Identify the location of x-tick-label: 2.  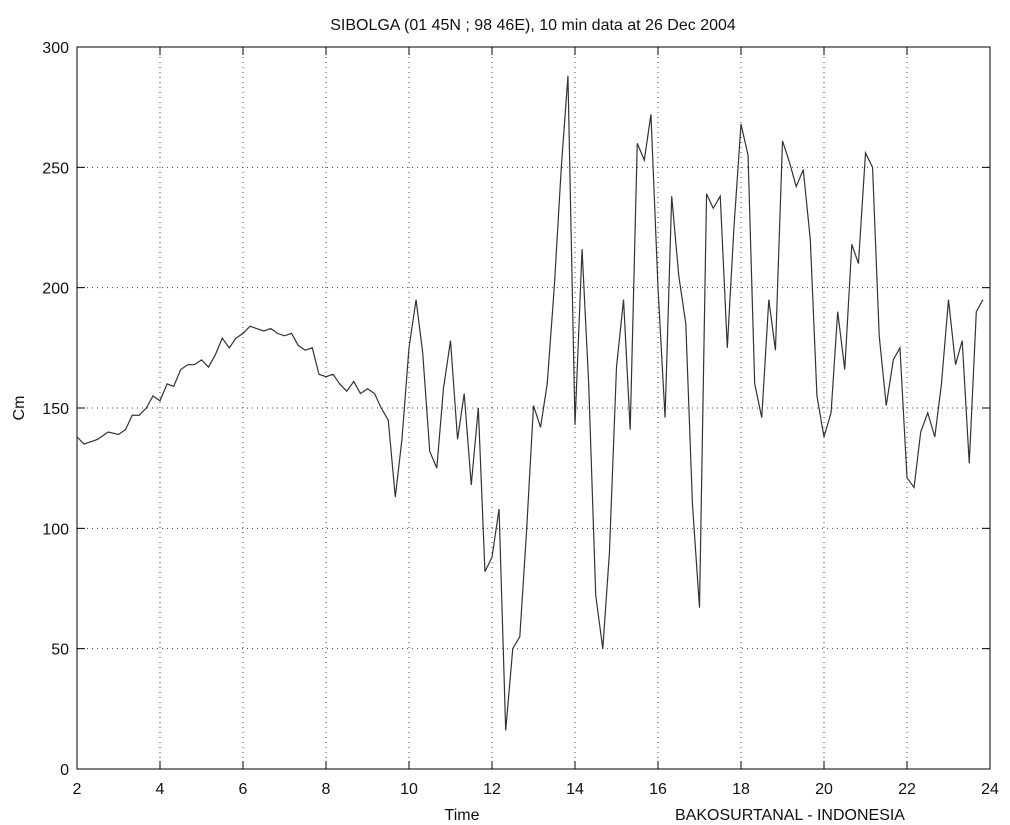
(77, 789).